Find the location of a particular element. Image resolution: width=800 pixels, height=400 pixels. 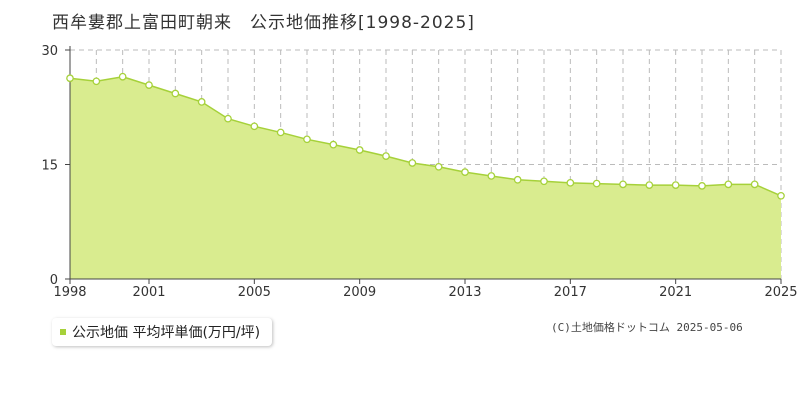

copyright-credit: (C)土地価格ドットコム 2025-05-06 is located at coordinates (647, 327).